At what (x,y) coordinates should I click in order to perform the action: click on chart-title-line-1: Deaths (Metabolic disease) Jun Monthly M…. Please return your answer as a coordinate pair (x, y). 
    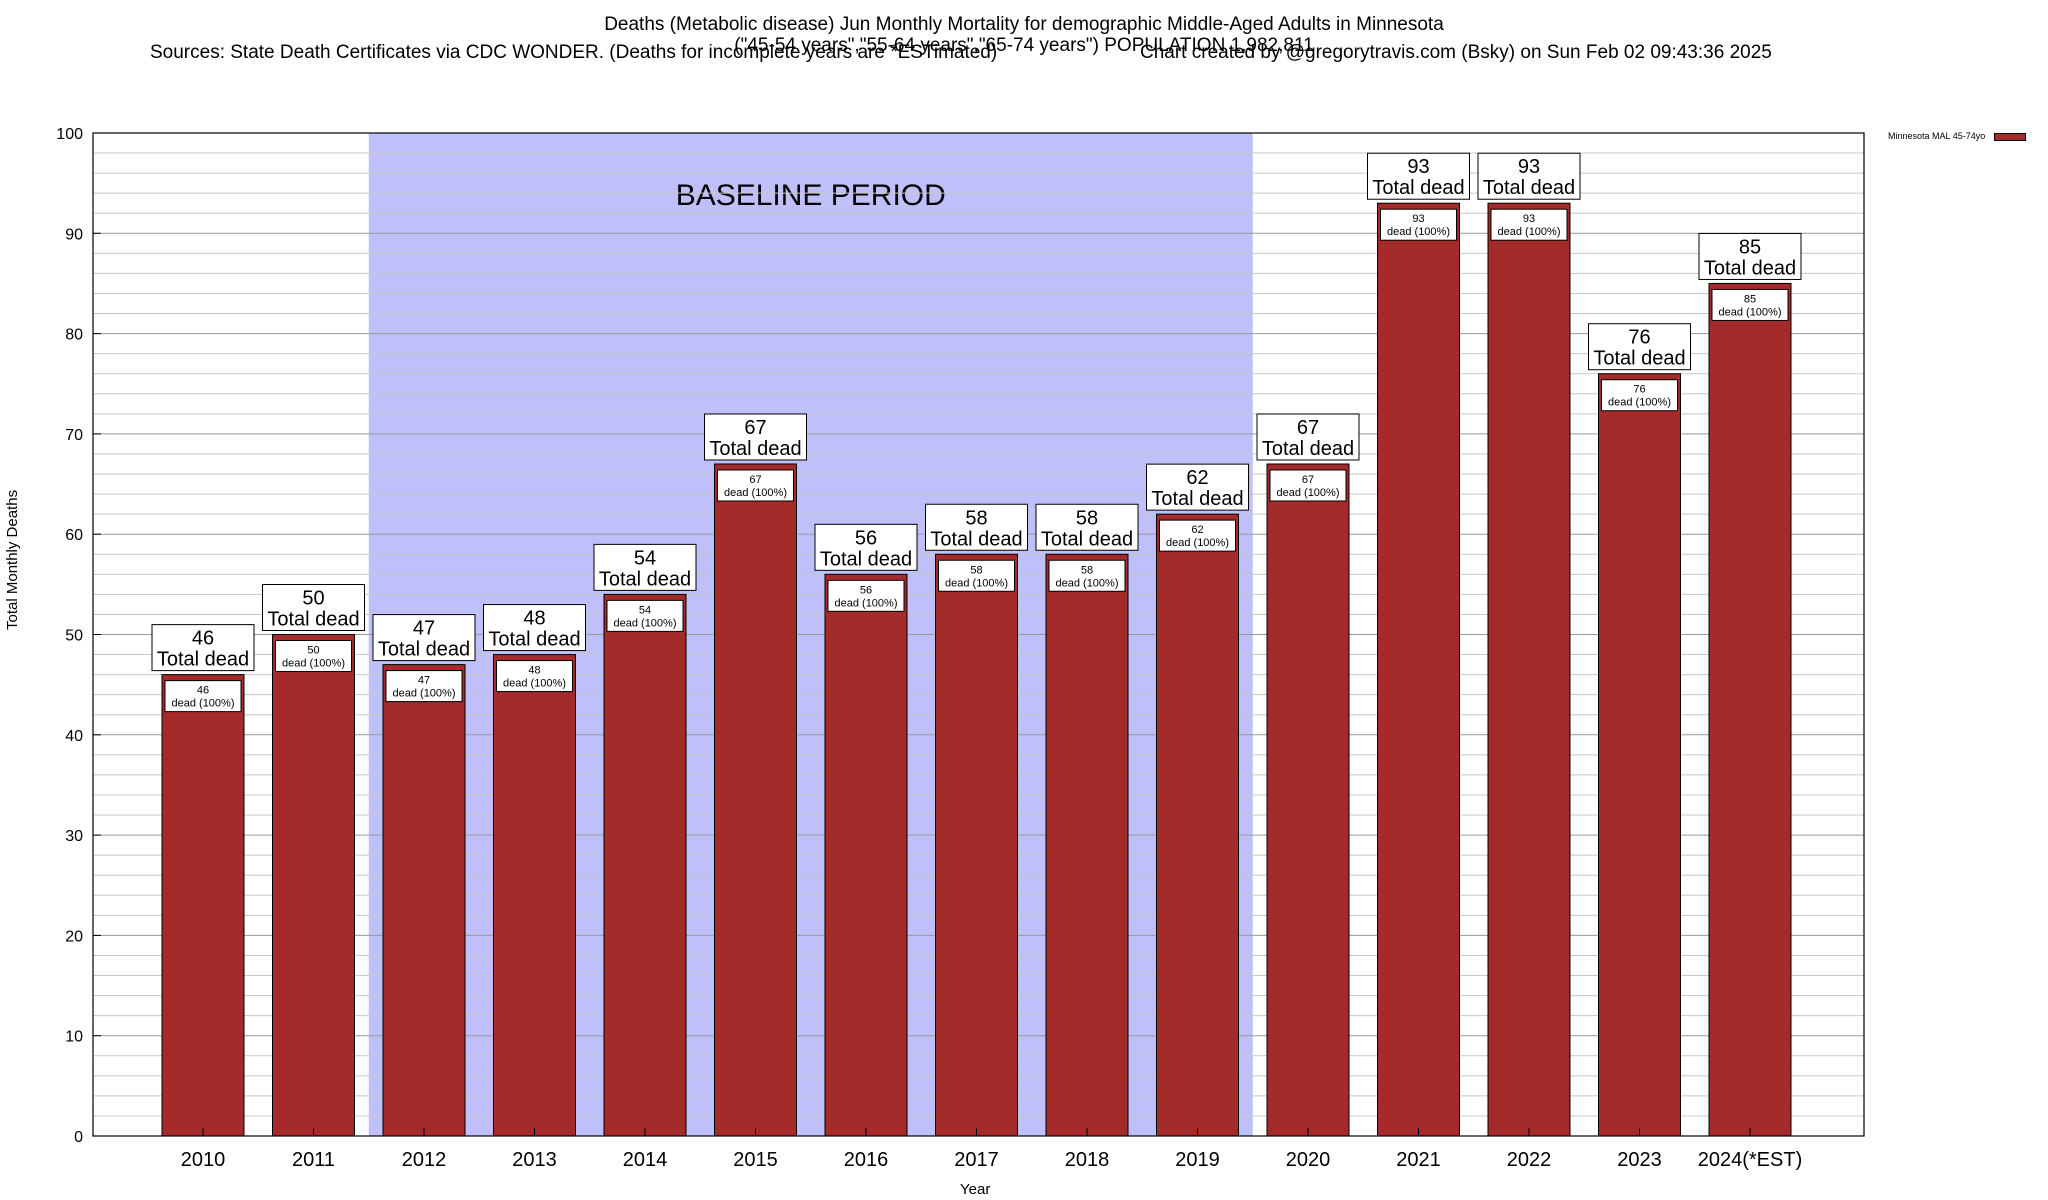
    Looking at the image, I should click on (1024, 24).